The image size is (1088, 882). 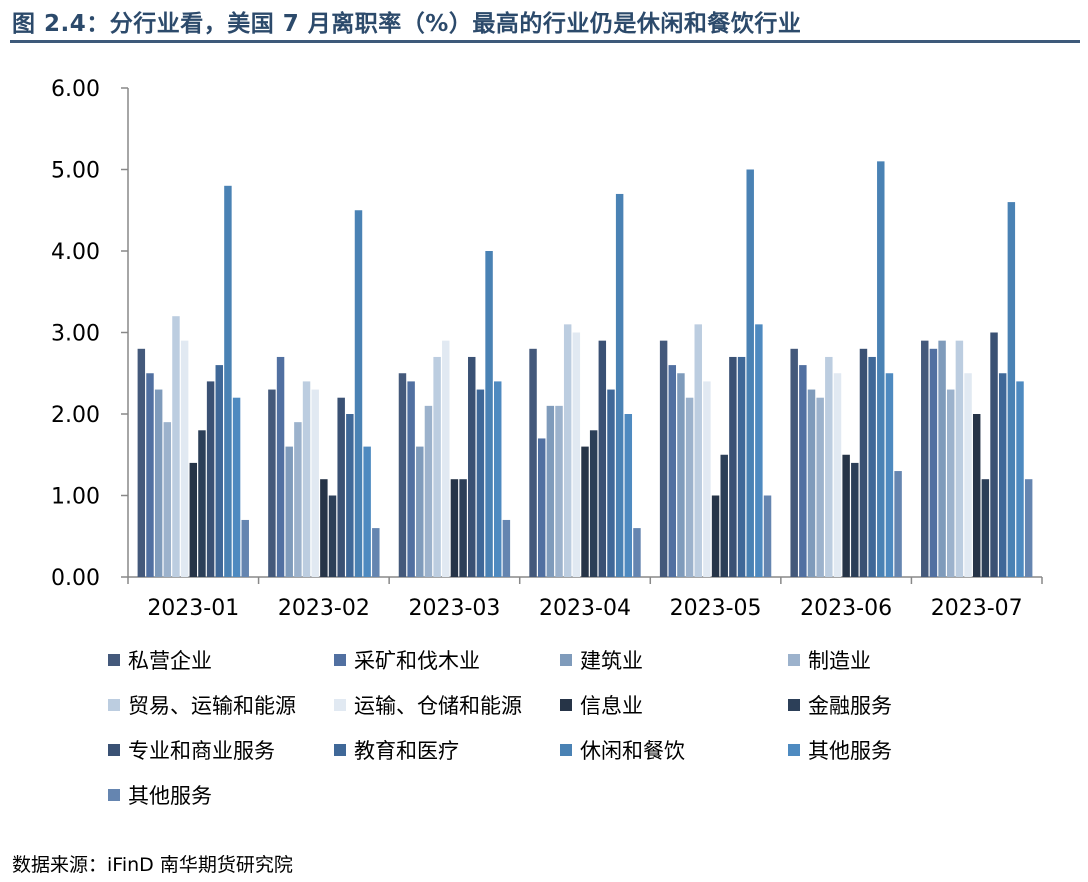 I want to click on legend-label: 运输、仓储和能源, so click(x=438, y=706).